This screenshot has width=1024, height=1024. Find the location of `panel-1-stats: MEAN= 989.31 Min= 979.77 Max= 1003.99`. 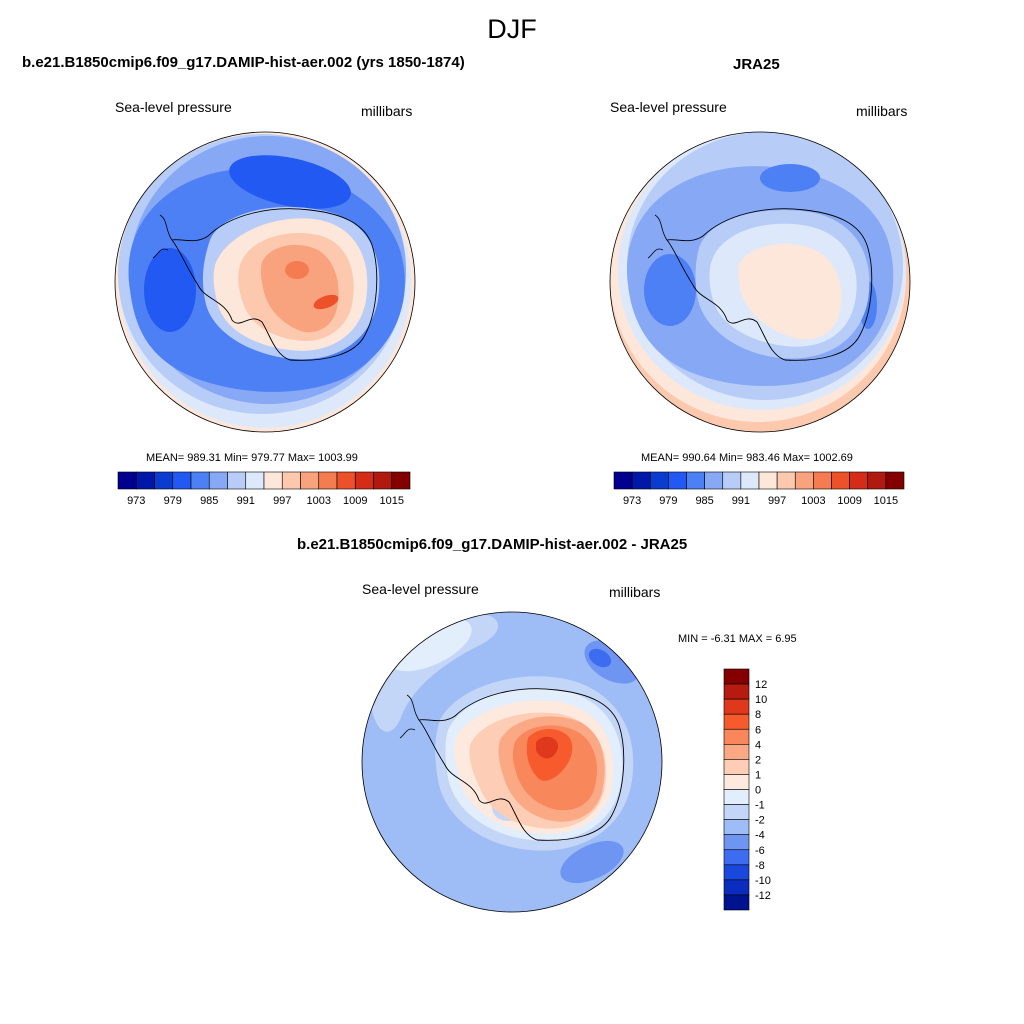

panel-1-stats: MEAN= 989.31 Min= 979.77 Max= 1003.99 is located at coordinates (252, 458).